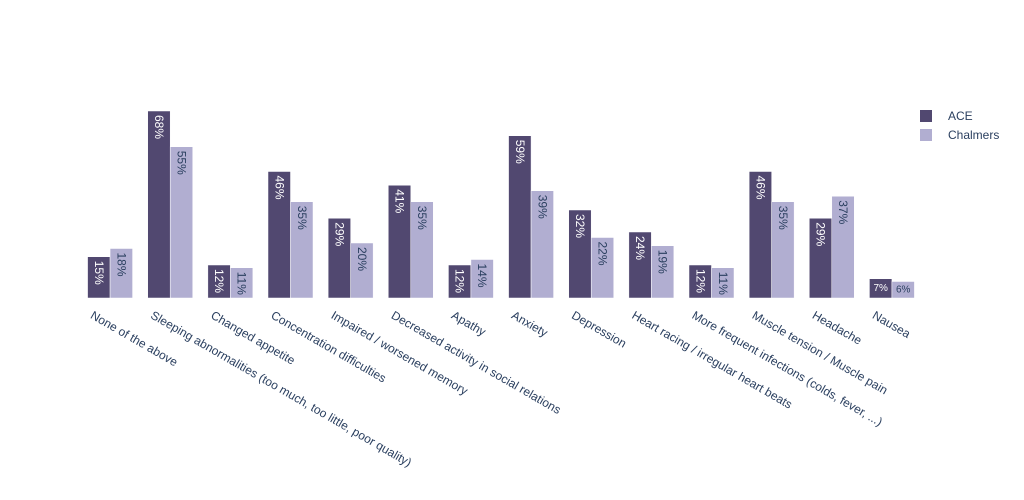 This screenshot has height=500, width=1024. I want to click on legend-label-ace: ACE, so click(960, 115).